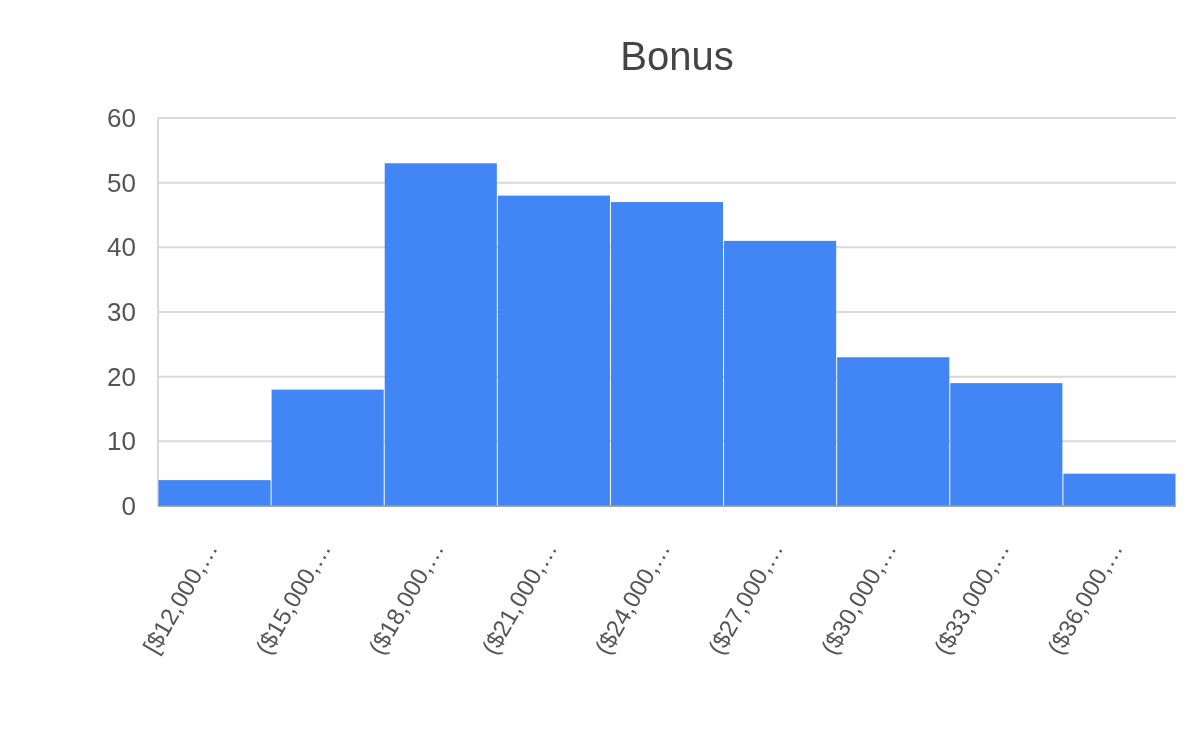  Describe the element at coordinates (121, 118) in the screenshot. I see `y-tick-label: 60` at that location.